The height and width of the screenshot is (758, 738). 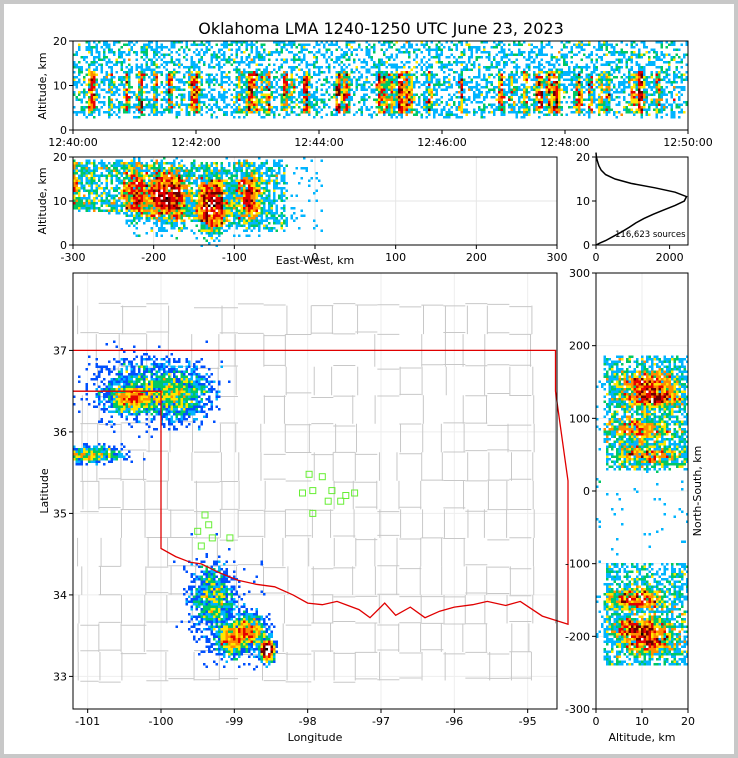 I want to click on time-tick-label: 12:40:00, so click(x=72, y=142).